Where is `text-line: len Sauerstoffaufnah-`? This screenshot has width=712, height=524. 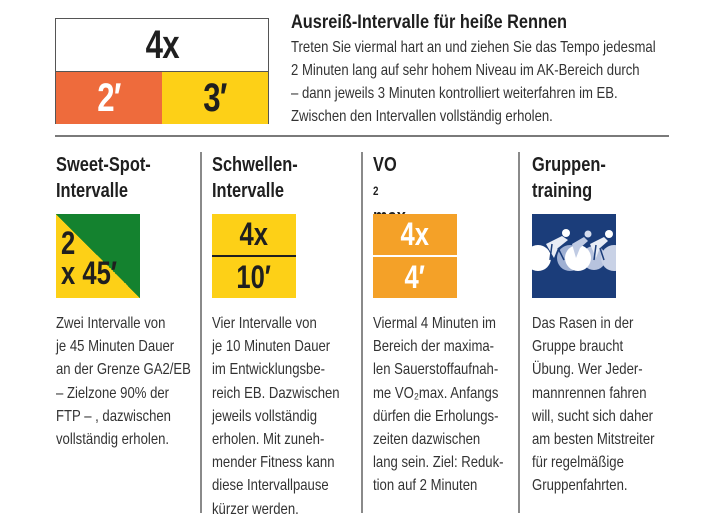
text-line: len Sauerstoffaufnah- is located at coordinates (436, 370).